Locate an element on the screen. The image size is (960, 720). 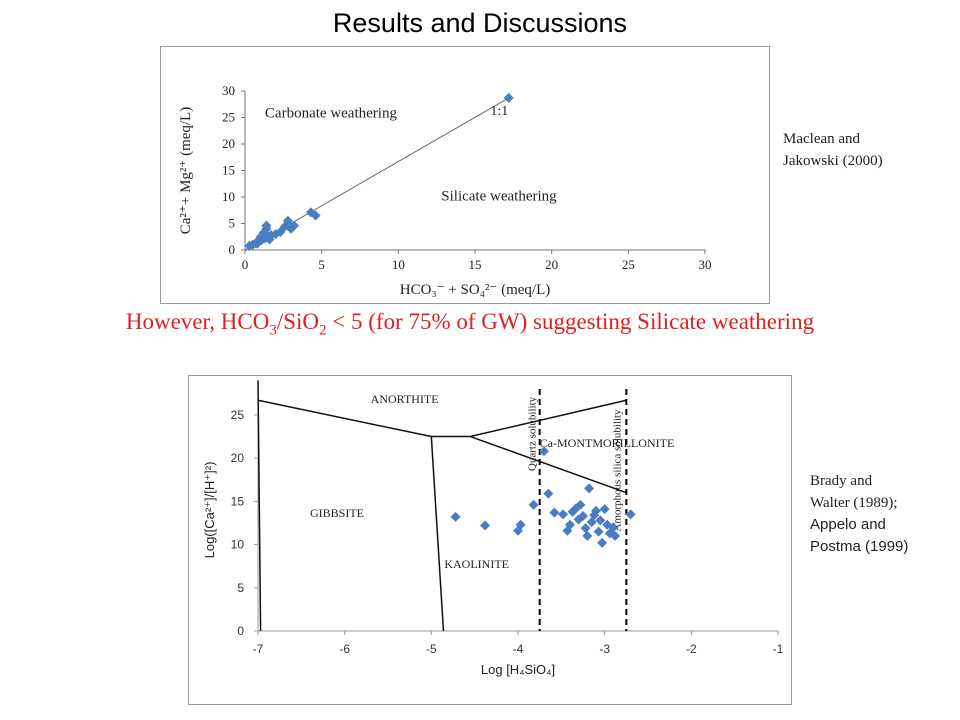
caption-text: However, HCO is located at coordinates (197, 321).